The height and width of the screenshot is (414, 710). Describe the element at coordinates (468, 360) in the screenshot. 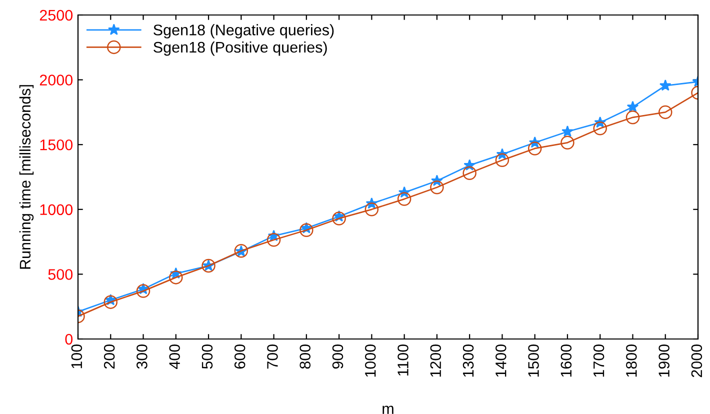

I see `x-tick-label: 1300` at that location.